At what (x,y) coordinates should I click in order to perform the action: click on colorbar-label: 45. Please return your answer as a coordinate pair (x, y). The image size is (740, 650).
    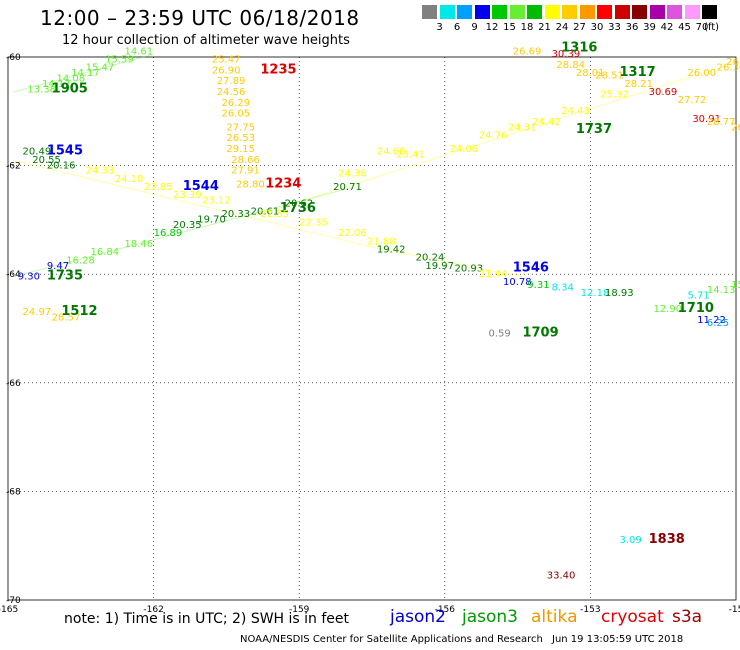
    Looking at the image, I should click on (684, 27).